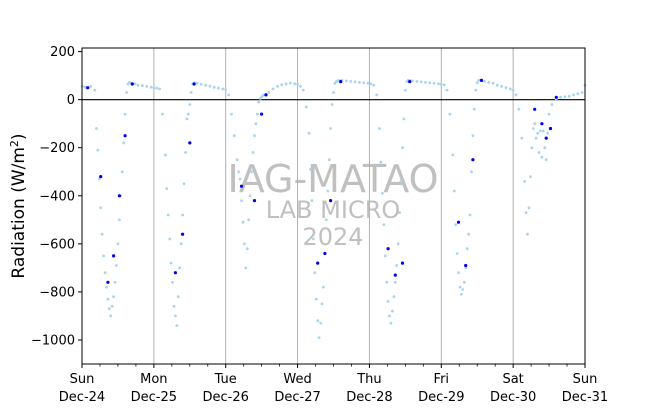 The width and height of the screenshot is (650, 409). What do you see at coordinates (57, 244) in the screenshot?
I see `y-tick-label--600: −600` at bounding box center [57, 244].